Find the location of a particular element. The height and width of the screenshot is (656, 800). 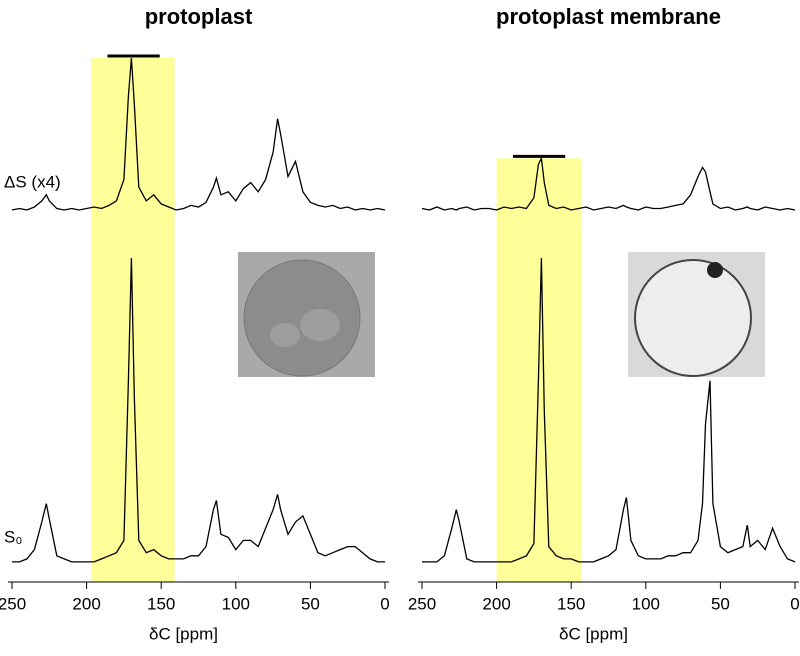

inset-membrane is located at coordinates (696, 314).